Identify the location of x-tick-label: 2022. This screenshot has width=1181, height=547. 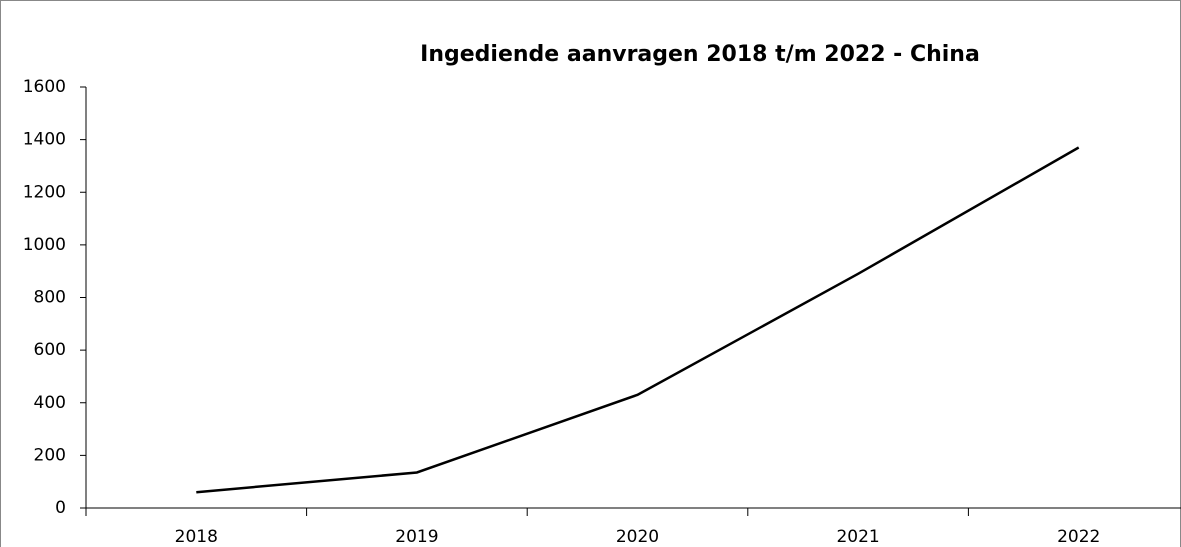
(1078, 537).